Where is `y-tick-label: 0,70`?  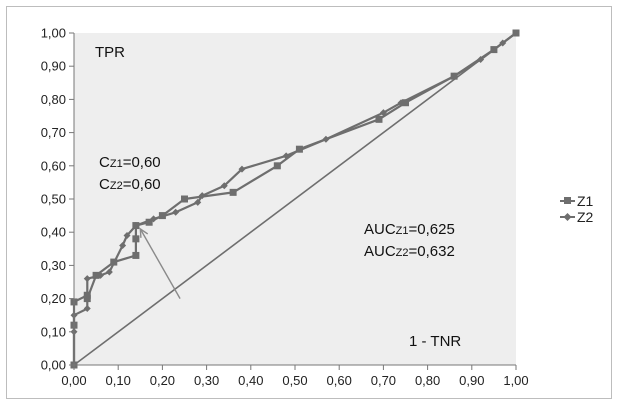 y-tick-label: 0,70 is located at coordinates (53, 132).